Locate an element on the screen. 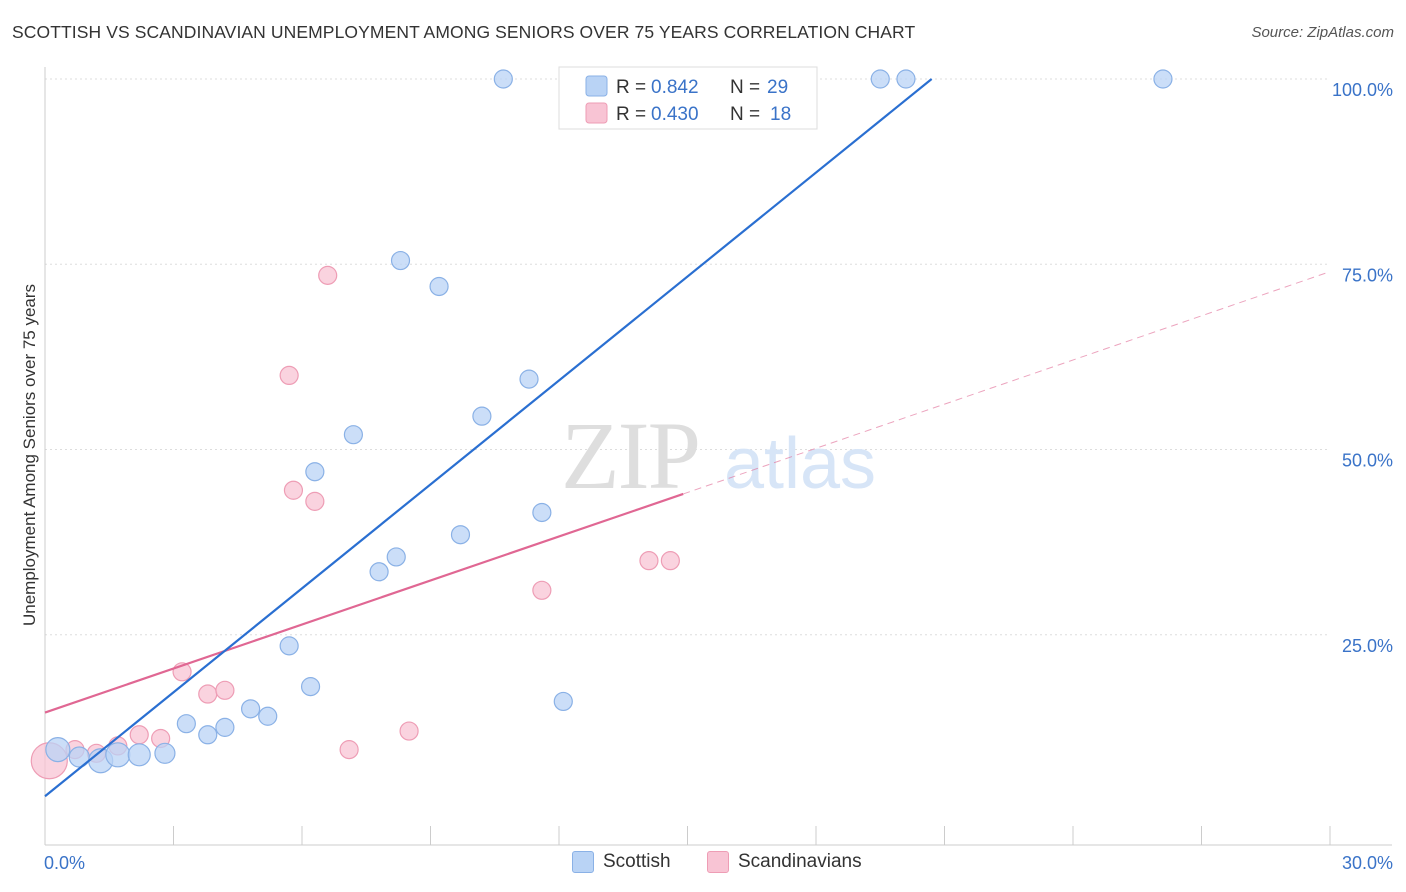 The image size is (1406, 892). bottom-legend: Scottish Scandinavians is located at coordinates (703, 864).